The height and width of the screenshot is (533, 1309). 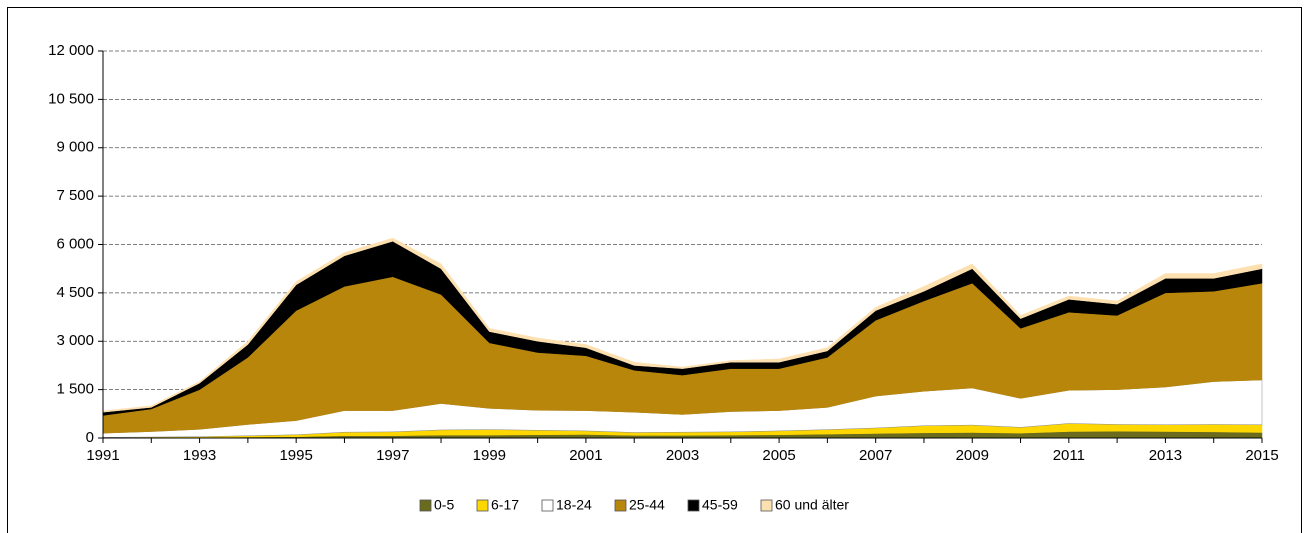 I want to click on legend-label: 60 und älter, so click(x=812, y=505).